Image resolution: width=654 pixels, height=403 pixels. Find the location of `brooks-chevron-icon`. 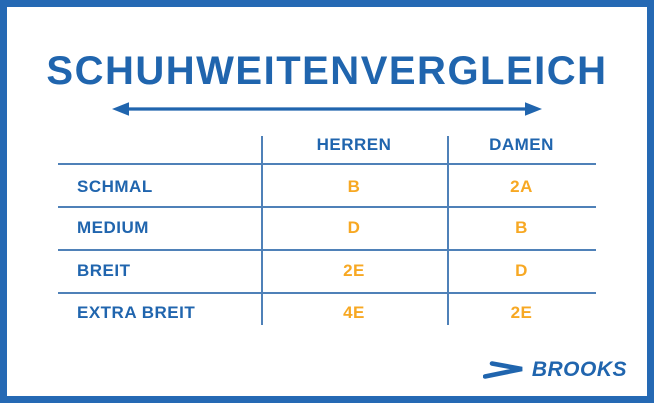

brooks-chevron-icon is located at coordinates (502, 370).